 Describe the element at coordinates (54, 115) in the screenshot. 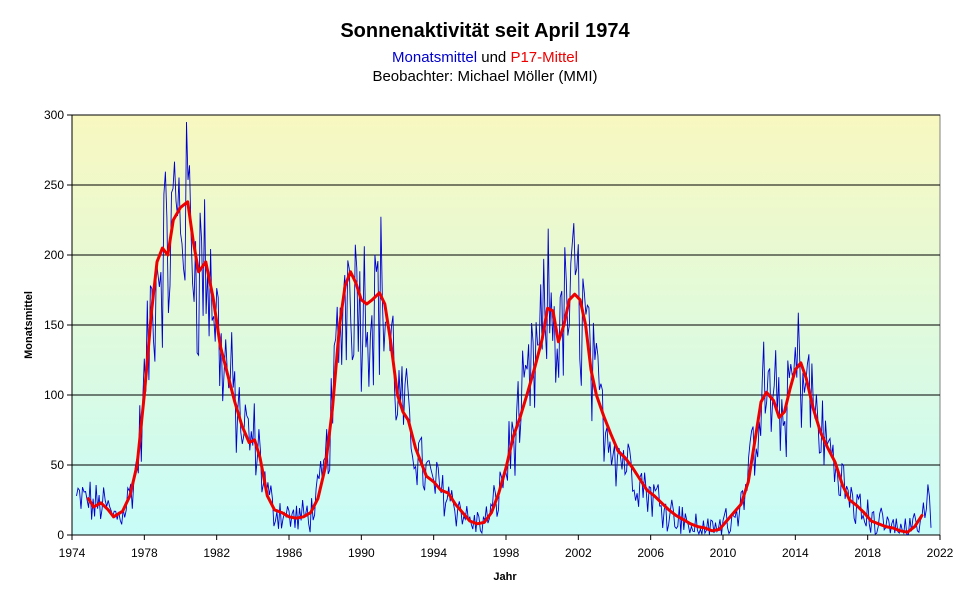

I see `y-tick-label: 300` at that location.